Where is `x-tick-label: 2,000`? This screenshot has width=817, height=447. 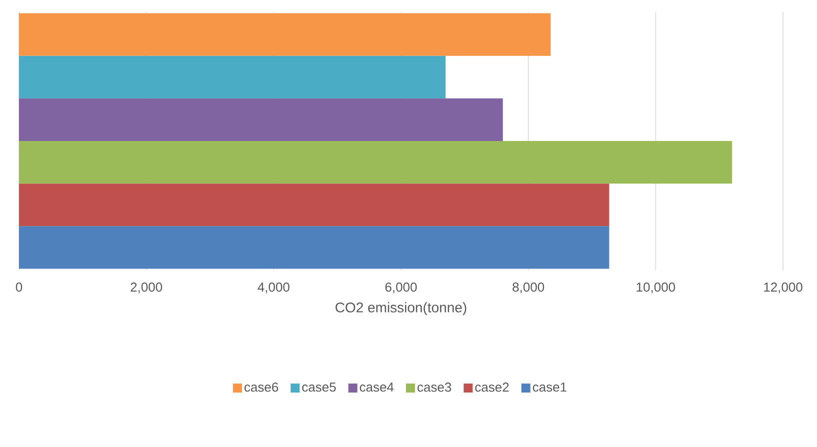
x-tick-label: 2,000 is located at coordinates (146, 288).